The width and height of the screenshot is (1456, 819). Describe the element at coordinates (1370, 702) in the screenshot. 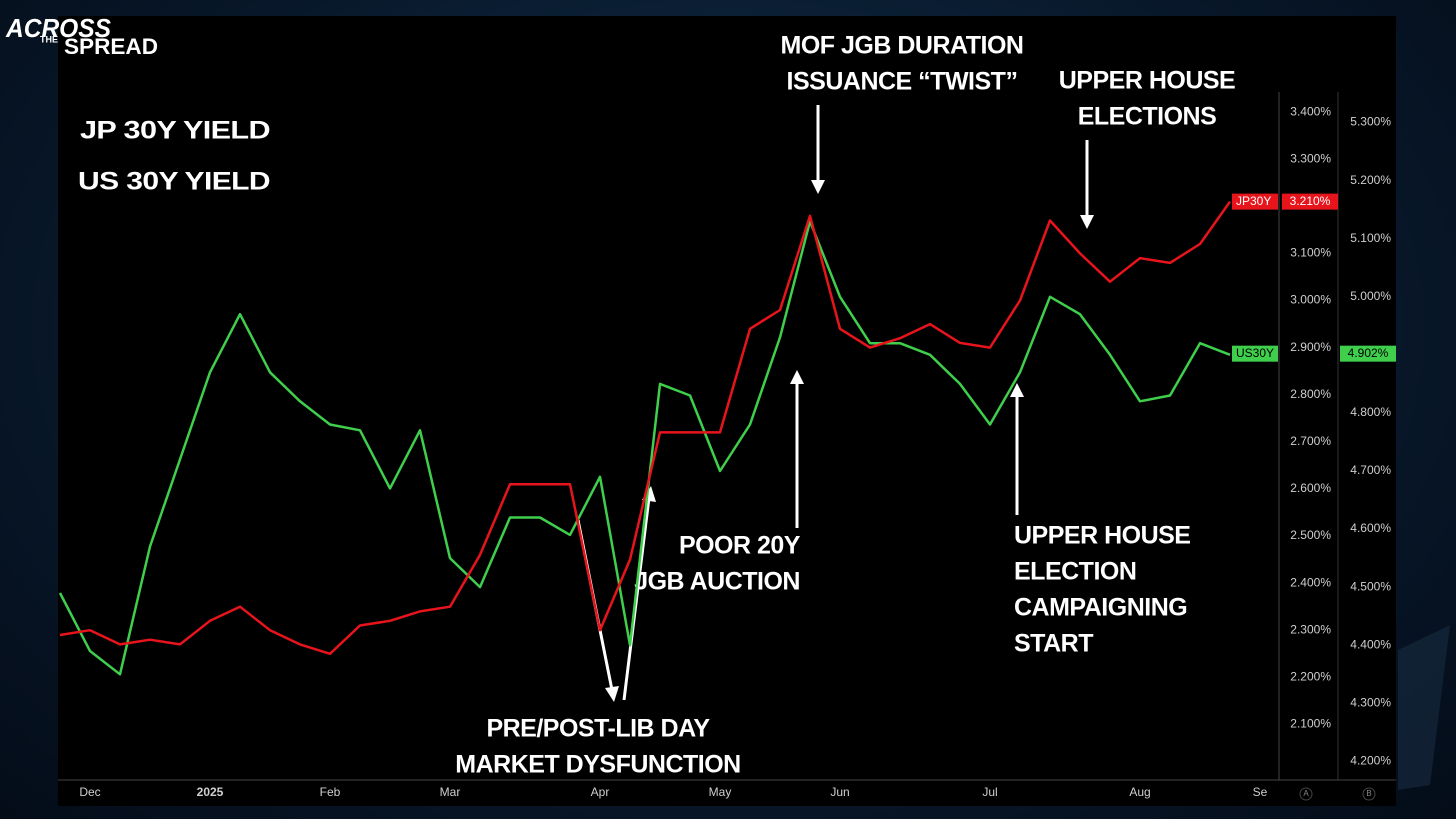

I see `y2-tick-label: 4.300%` at that location.